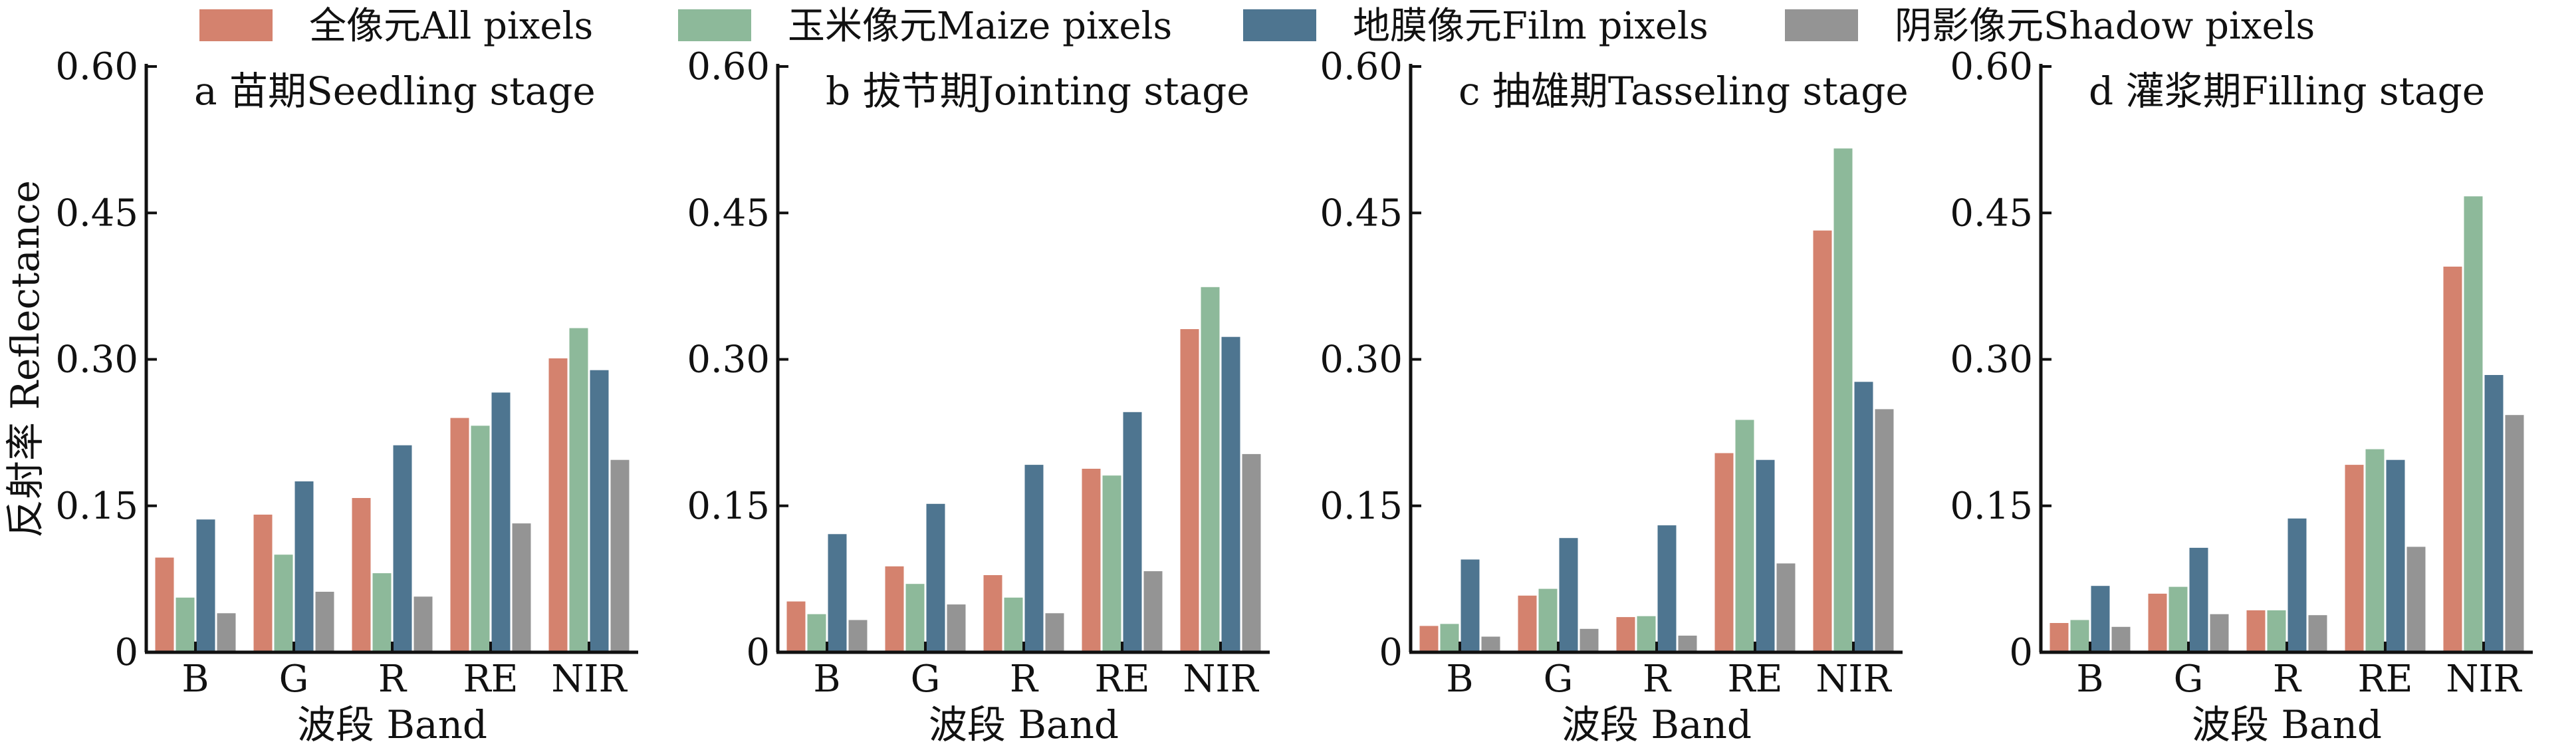 This screenshot has width=2576, height=748. Describe the element at coordinates (826, 679) in the screenshot. I see `x-tick-label-1-0: B` at that location.